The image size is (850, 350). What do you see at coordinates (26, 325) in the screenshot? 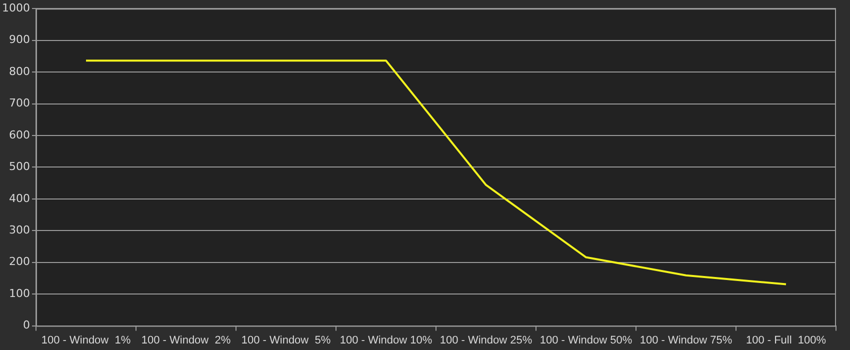
I see `y-tick-label: 0` at bounding box center [26, 325].